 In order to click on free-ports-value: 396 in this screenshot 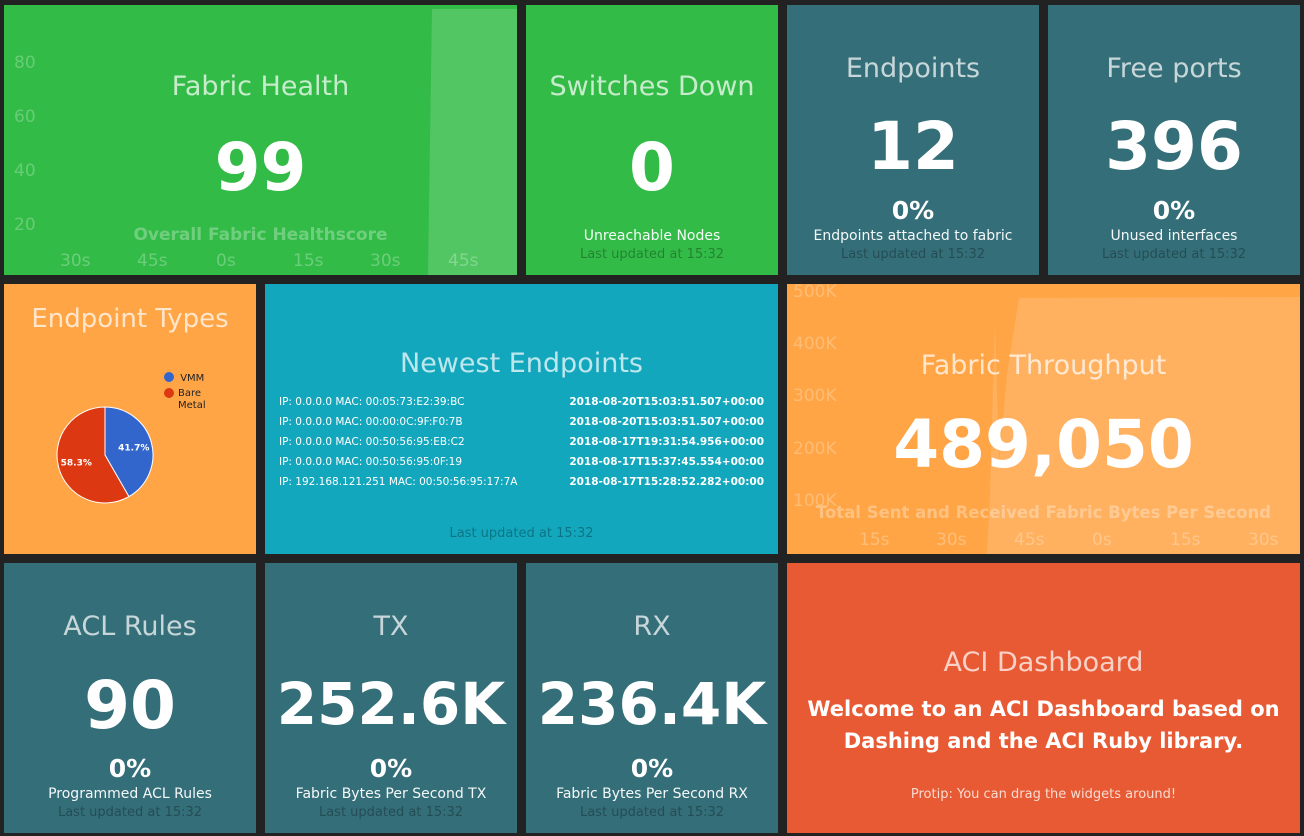, I will do `click(1174, 146)`.